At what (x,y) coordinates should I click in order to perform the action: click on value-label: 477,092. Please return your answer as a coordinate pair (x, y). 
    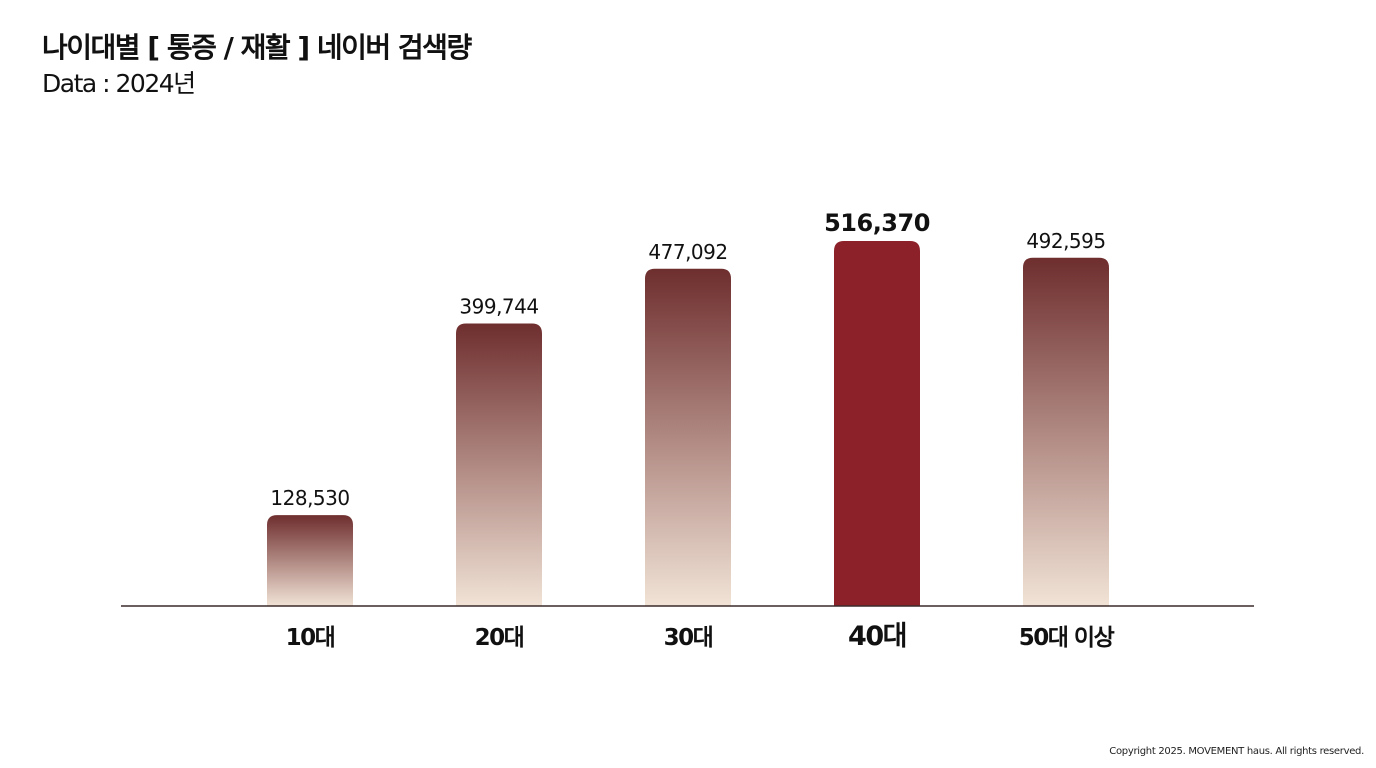
    Looking at the image, I should click on (687, 252).